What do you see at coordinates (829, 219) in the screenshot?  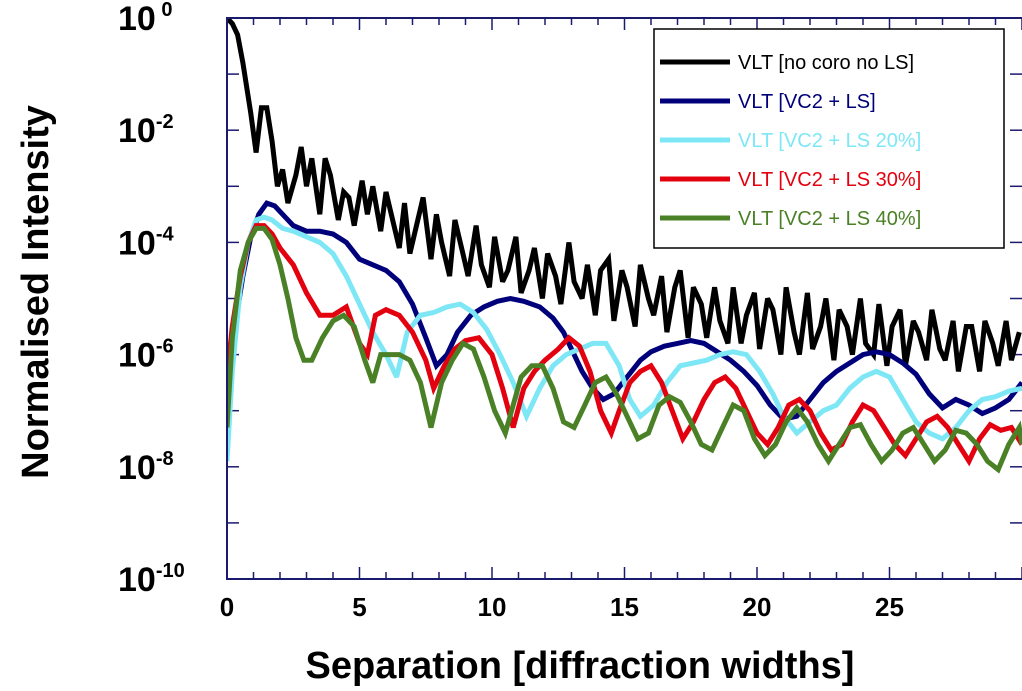 I see `legend-label-5: VLT [VC2 + LS 40%]` at bounding box center [829, 219].